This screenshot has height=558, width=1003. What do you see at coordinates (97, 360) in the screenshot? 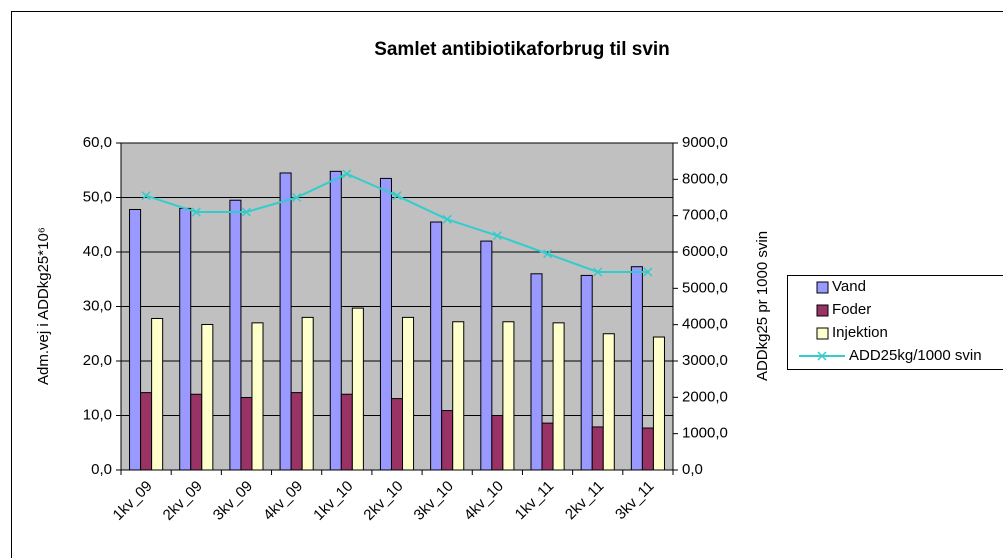
I see `y-tick-label: 20,0` at bounding box center [97, 360].